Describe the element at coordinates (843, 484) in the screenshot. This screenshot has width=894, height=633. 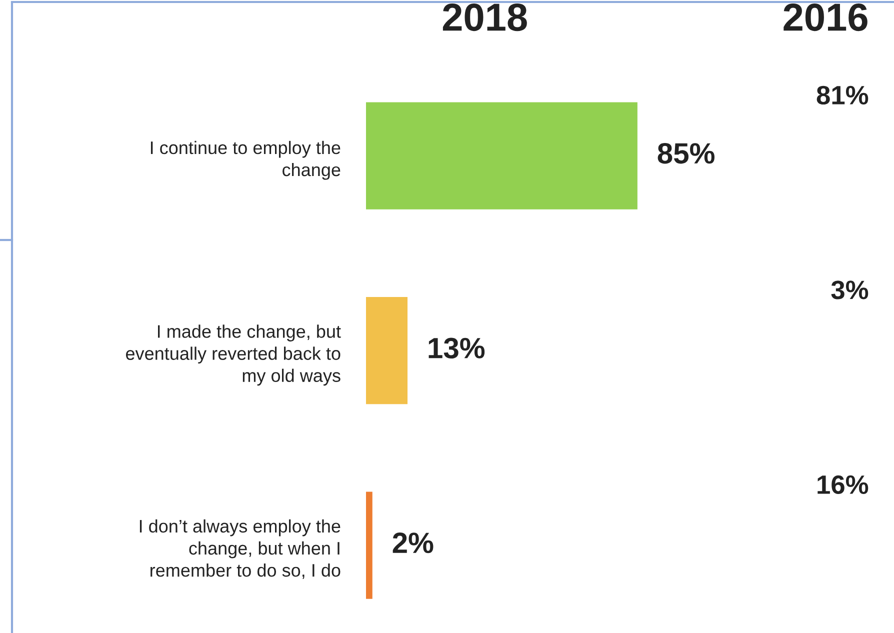
I see `text: 16%` at that location.